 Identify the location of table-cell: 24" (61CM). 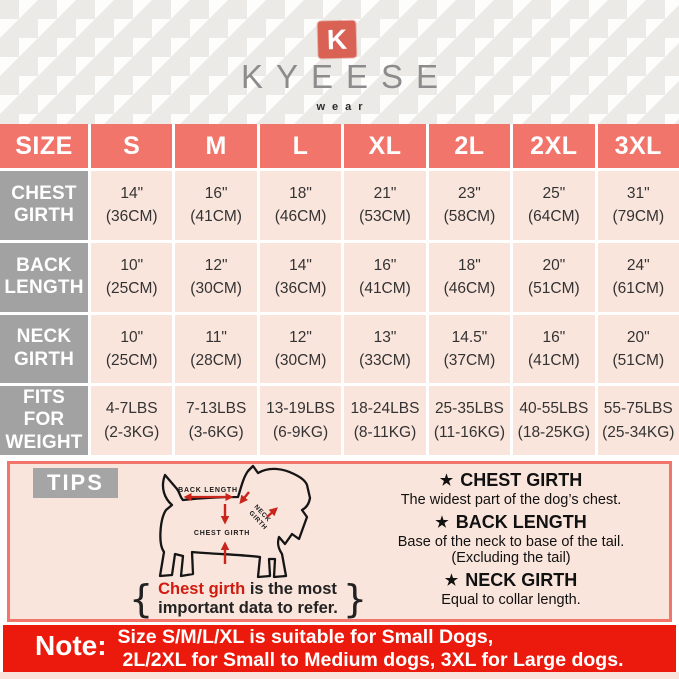
(638, 277).